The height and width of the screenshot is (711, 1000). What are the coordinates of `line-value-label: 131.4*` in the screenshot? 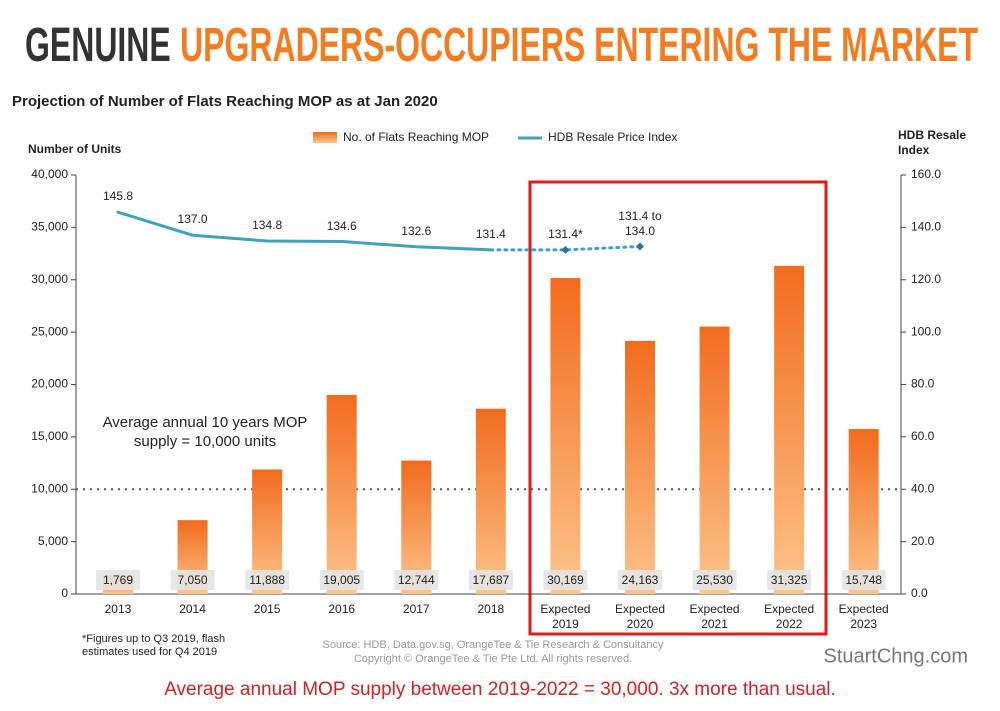 It's located at (565, 233).